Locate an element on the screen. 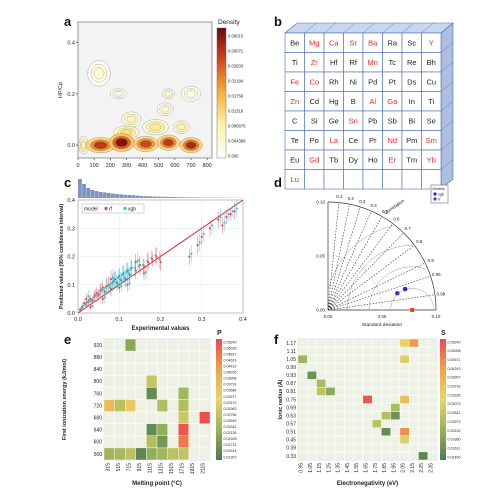 The height and width of the screenshot is (500, 500). element-symbol: Pd is located at coordinates (372, 81).